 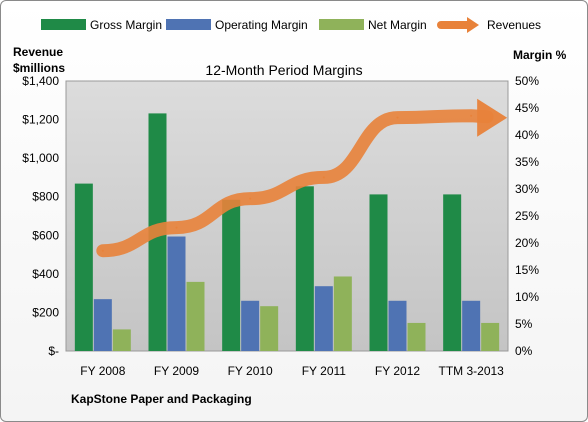 What do you see at coordinates (527, 297) in the screenshot?
I see `y-right-tick-label: 10%` at bounding box center [527, 297].